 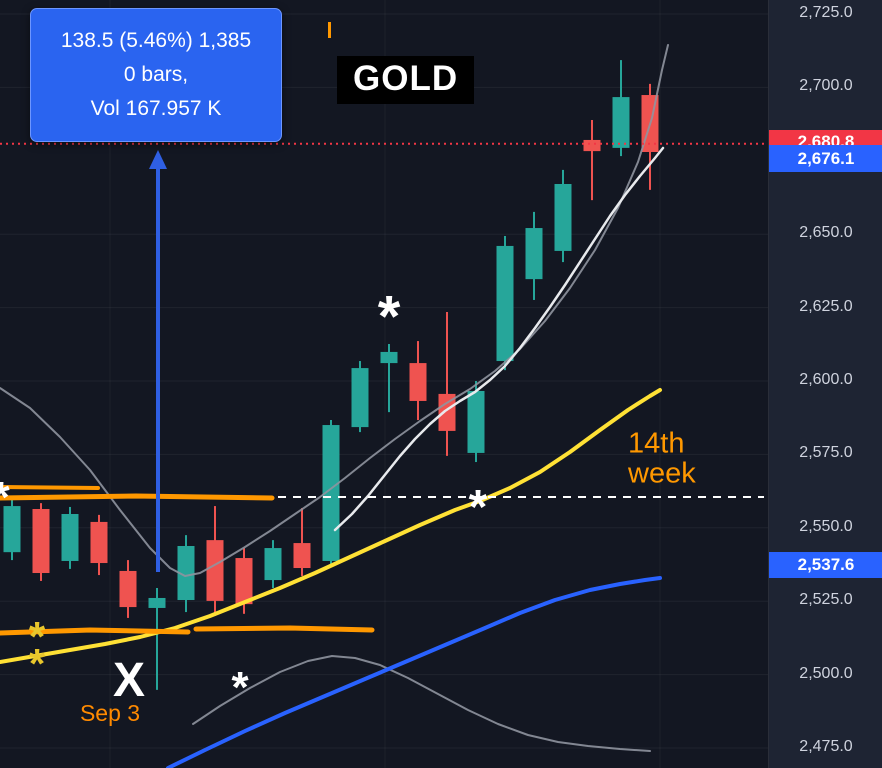 What do you see at coordinates (95, 631) in the screenshot?
I see `drawn-orange-lower-a` at bounding box center [95, 631].